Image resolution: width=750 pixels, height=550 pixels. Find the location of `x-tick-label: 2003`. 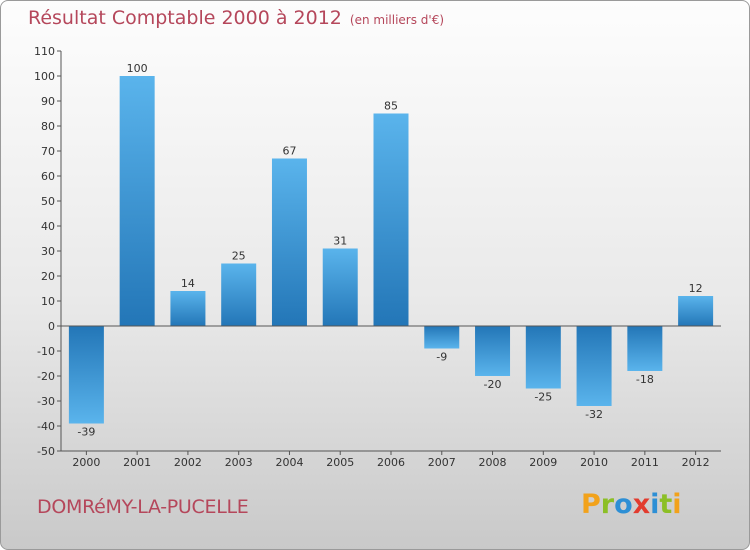

x-tick-label: 2003 is located at coordinates (239, 462).